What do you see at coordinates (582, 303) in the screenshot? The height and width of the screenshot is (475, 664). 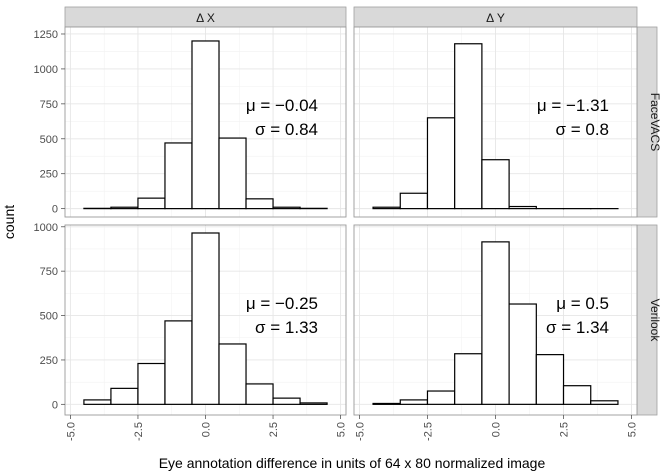 I see `mean-annotation: μ = 0.5` at bounding box center [582, 303].